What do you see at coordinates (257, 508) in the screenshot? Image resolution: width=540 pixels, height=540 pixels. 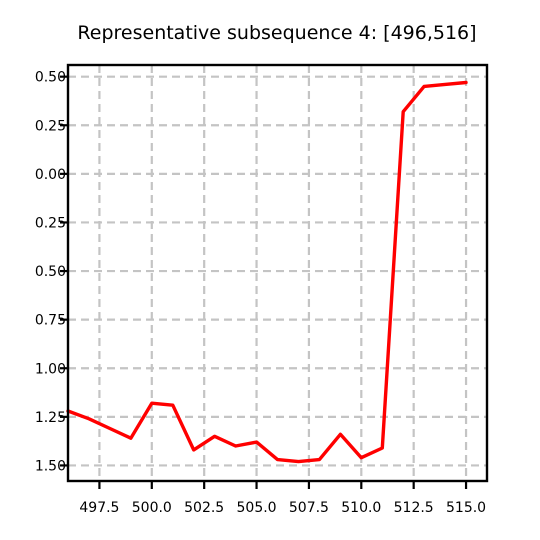 I see `x-tick-label: 505.0` at bounding box center [257, 508].